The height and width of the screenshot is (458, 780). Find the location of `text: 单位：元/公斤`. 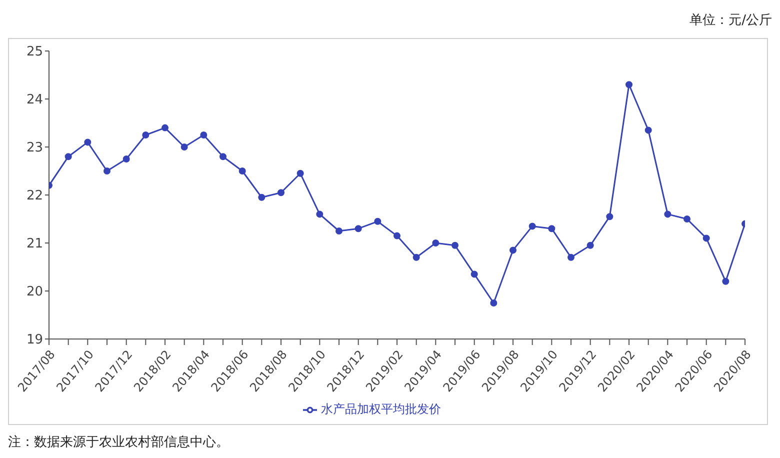

text: 单位：元/公斤 is located at coordinates (730, 21).